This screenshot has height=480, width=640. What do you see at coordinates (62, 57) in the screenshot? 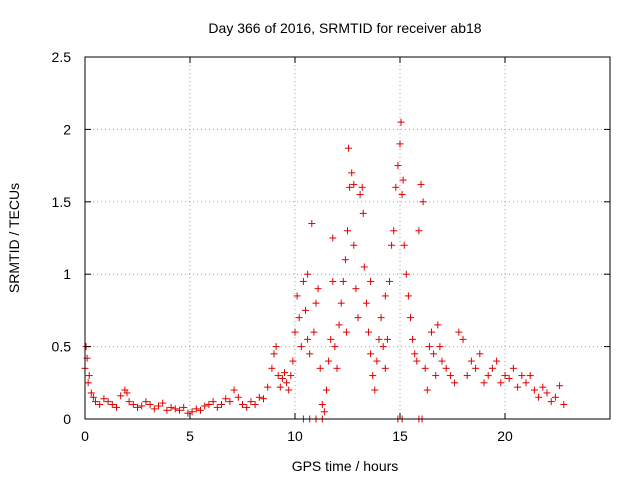
I see `y-tick-label: 2.5` at bounding box center [62, 57].